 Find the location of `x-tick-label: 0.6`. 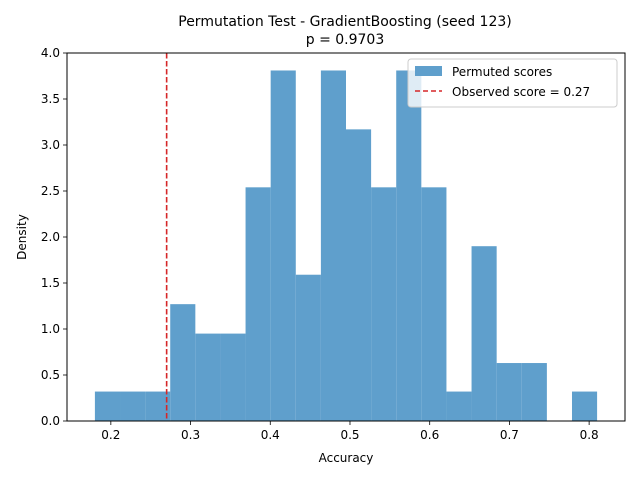

x-tick-label: 0.6 is located at coordinates (429, 435).